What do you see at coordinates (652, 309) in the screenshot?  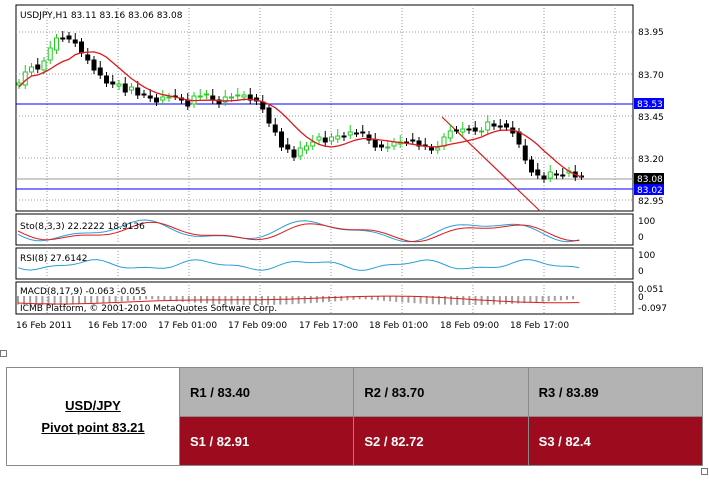 I see `macd-tick: -0.097` at bounding box center [652, 309].